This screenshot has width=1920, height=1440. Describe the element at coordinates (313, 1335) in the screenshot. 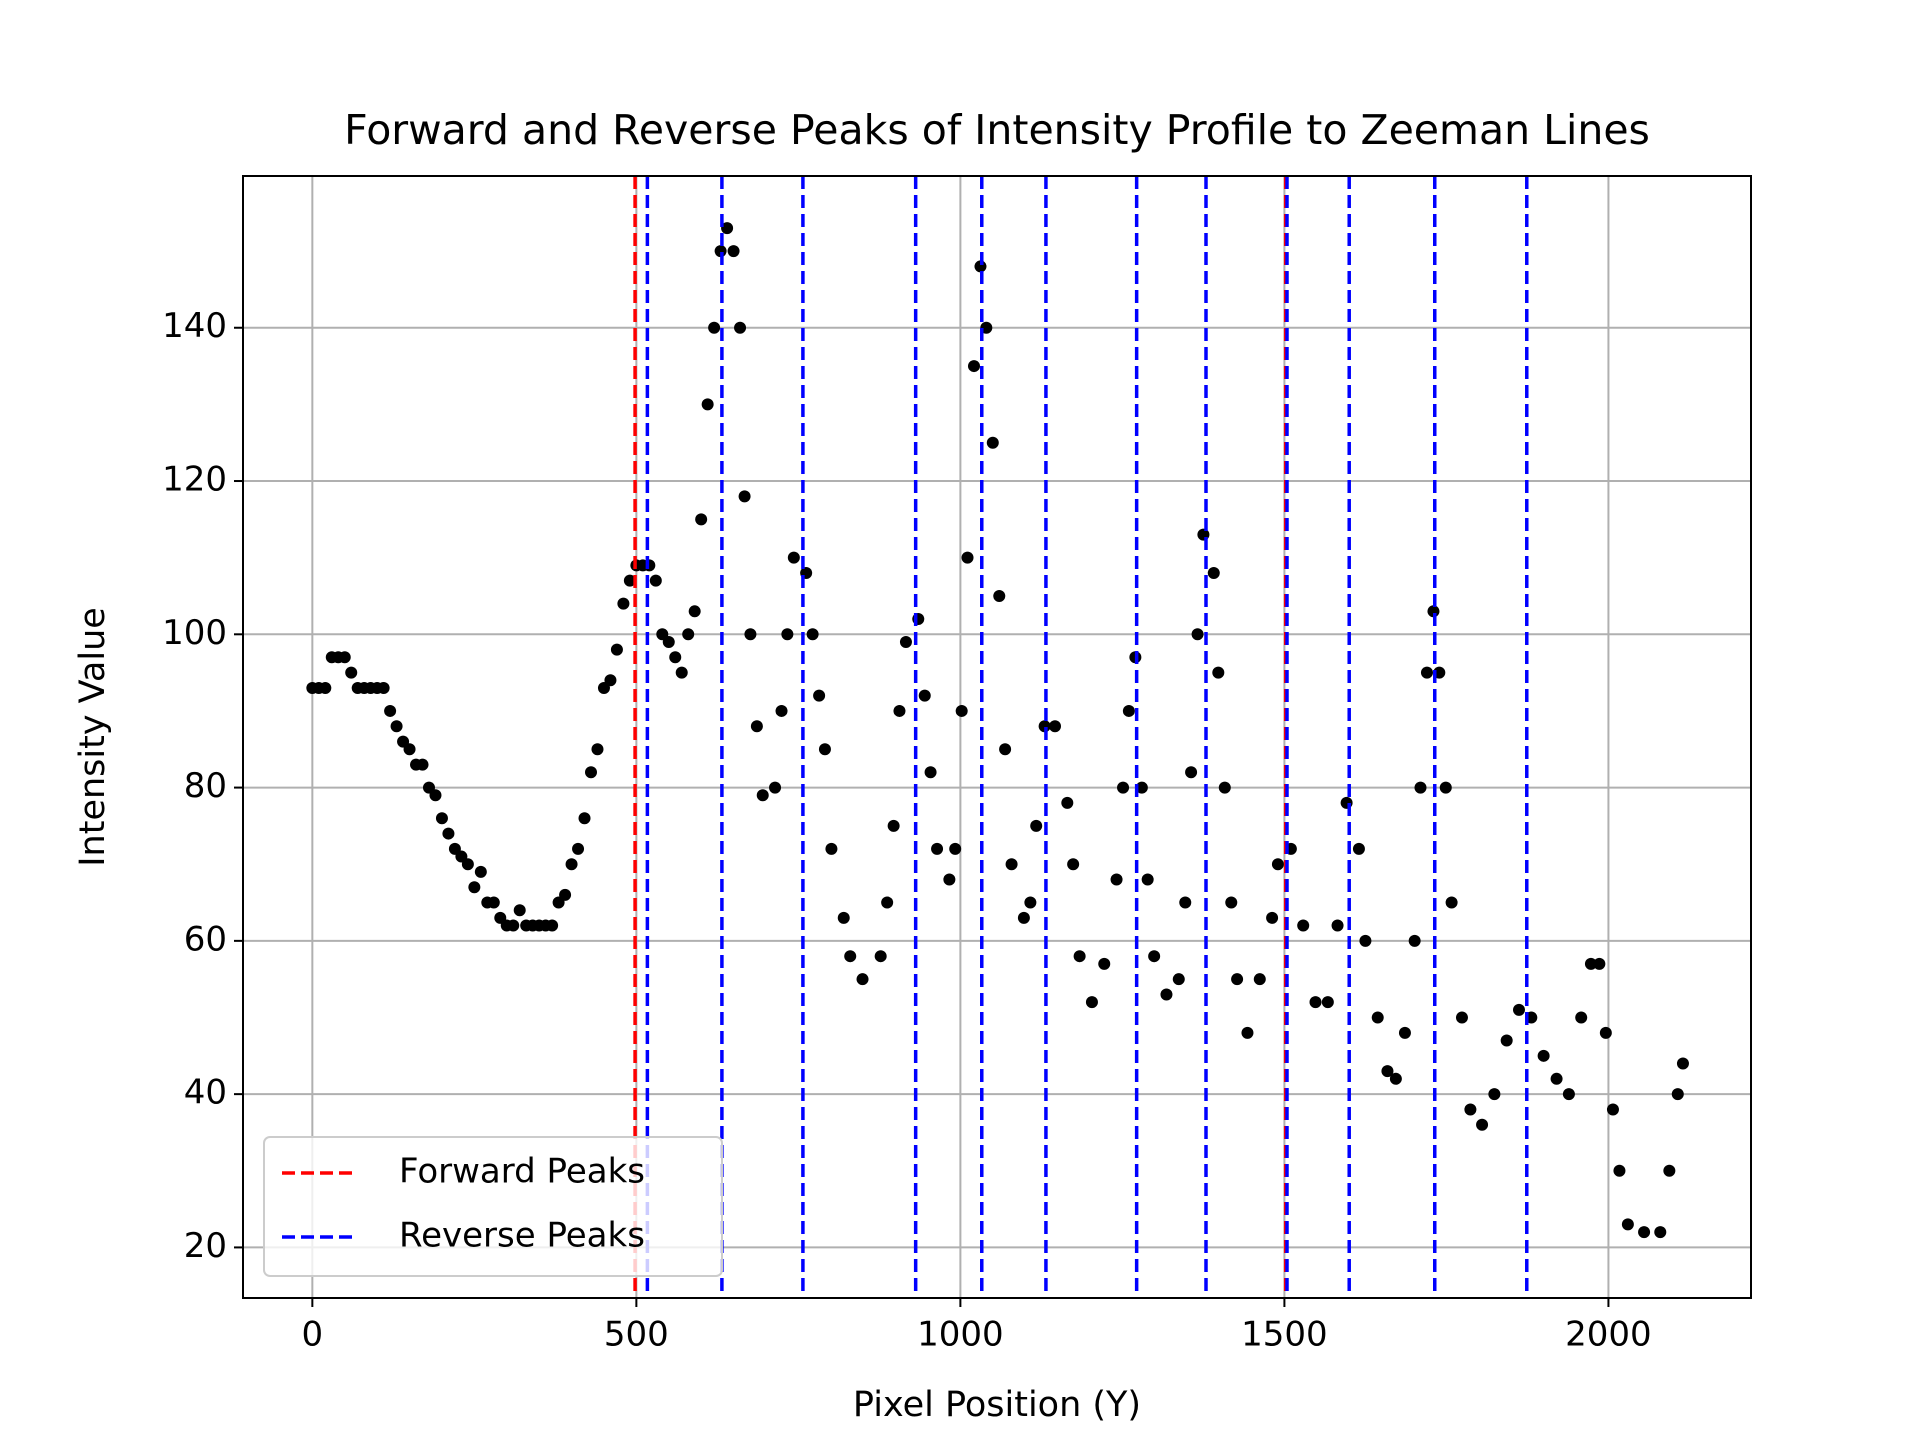

I see `x-tick-label: 0` at that location.